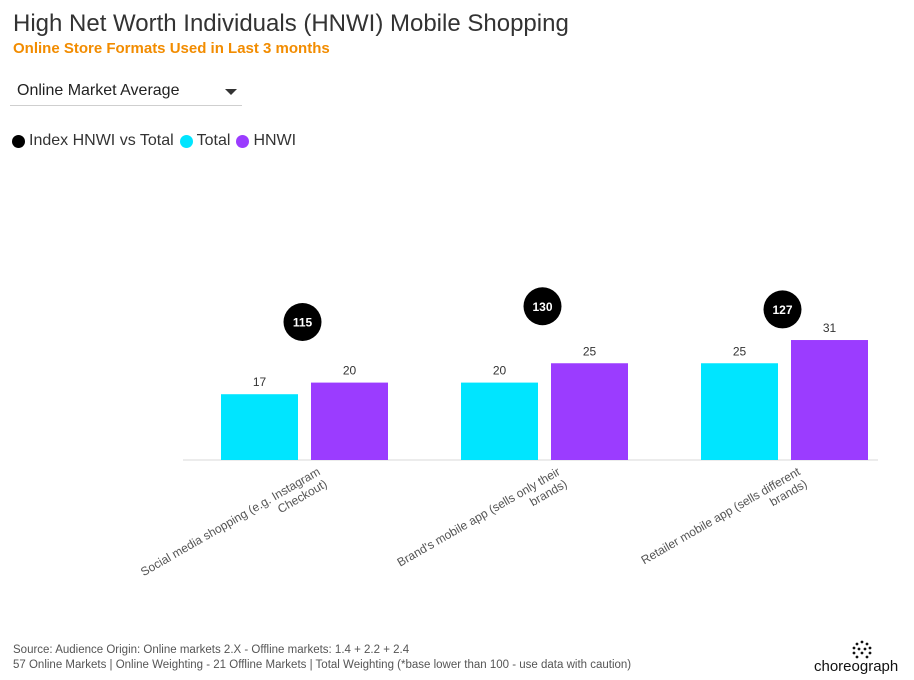 The width and height of the screenshot is (914, 680). I want to click on chart-legend: Index HNWI vs Total Total HNWI, so click(157, 141).